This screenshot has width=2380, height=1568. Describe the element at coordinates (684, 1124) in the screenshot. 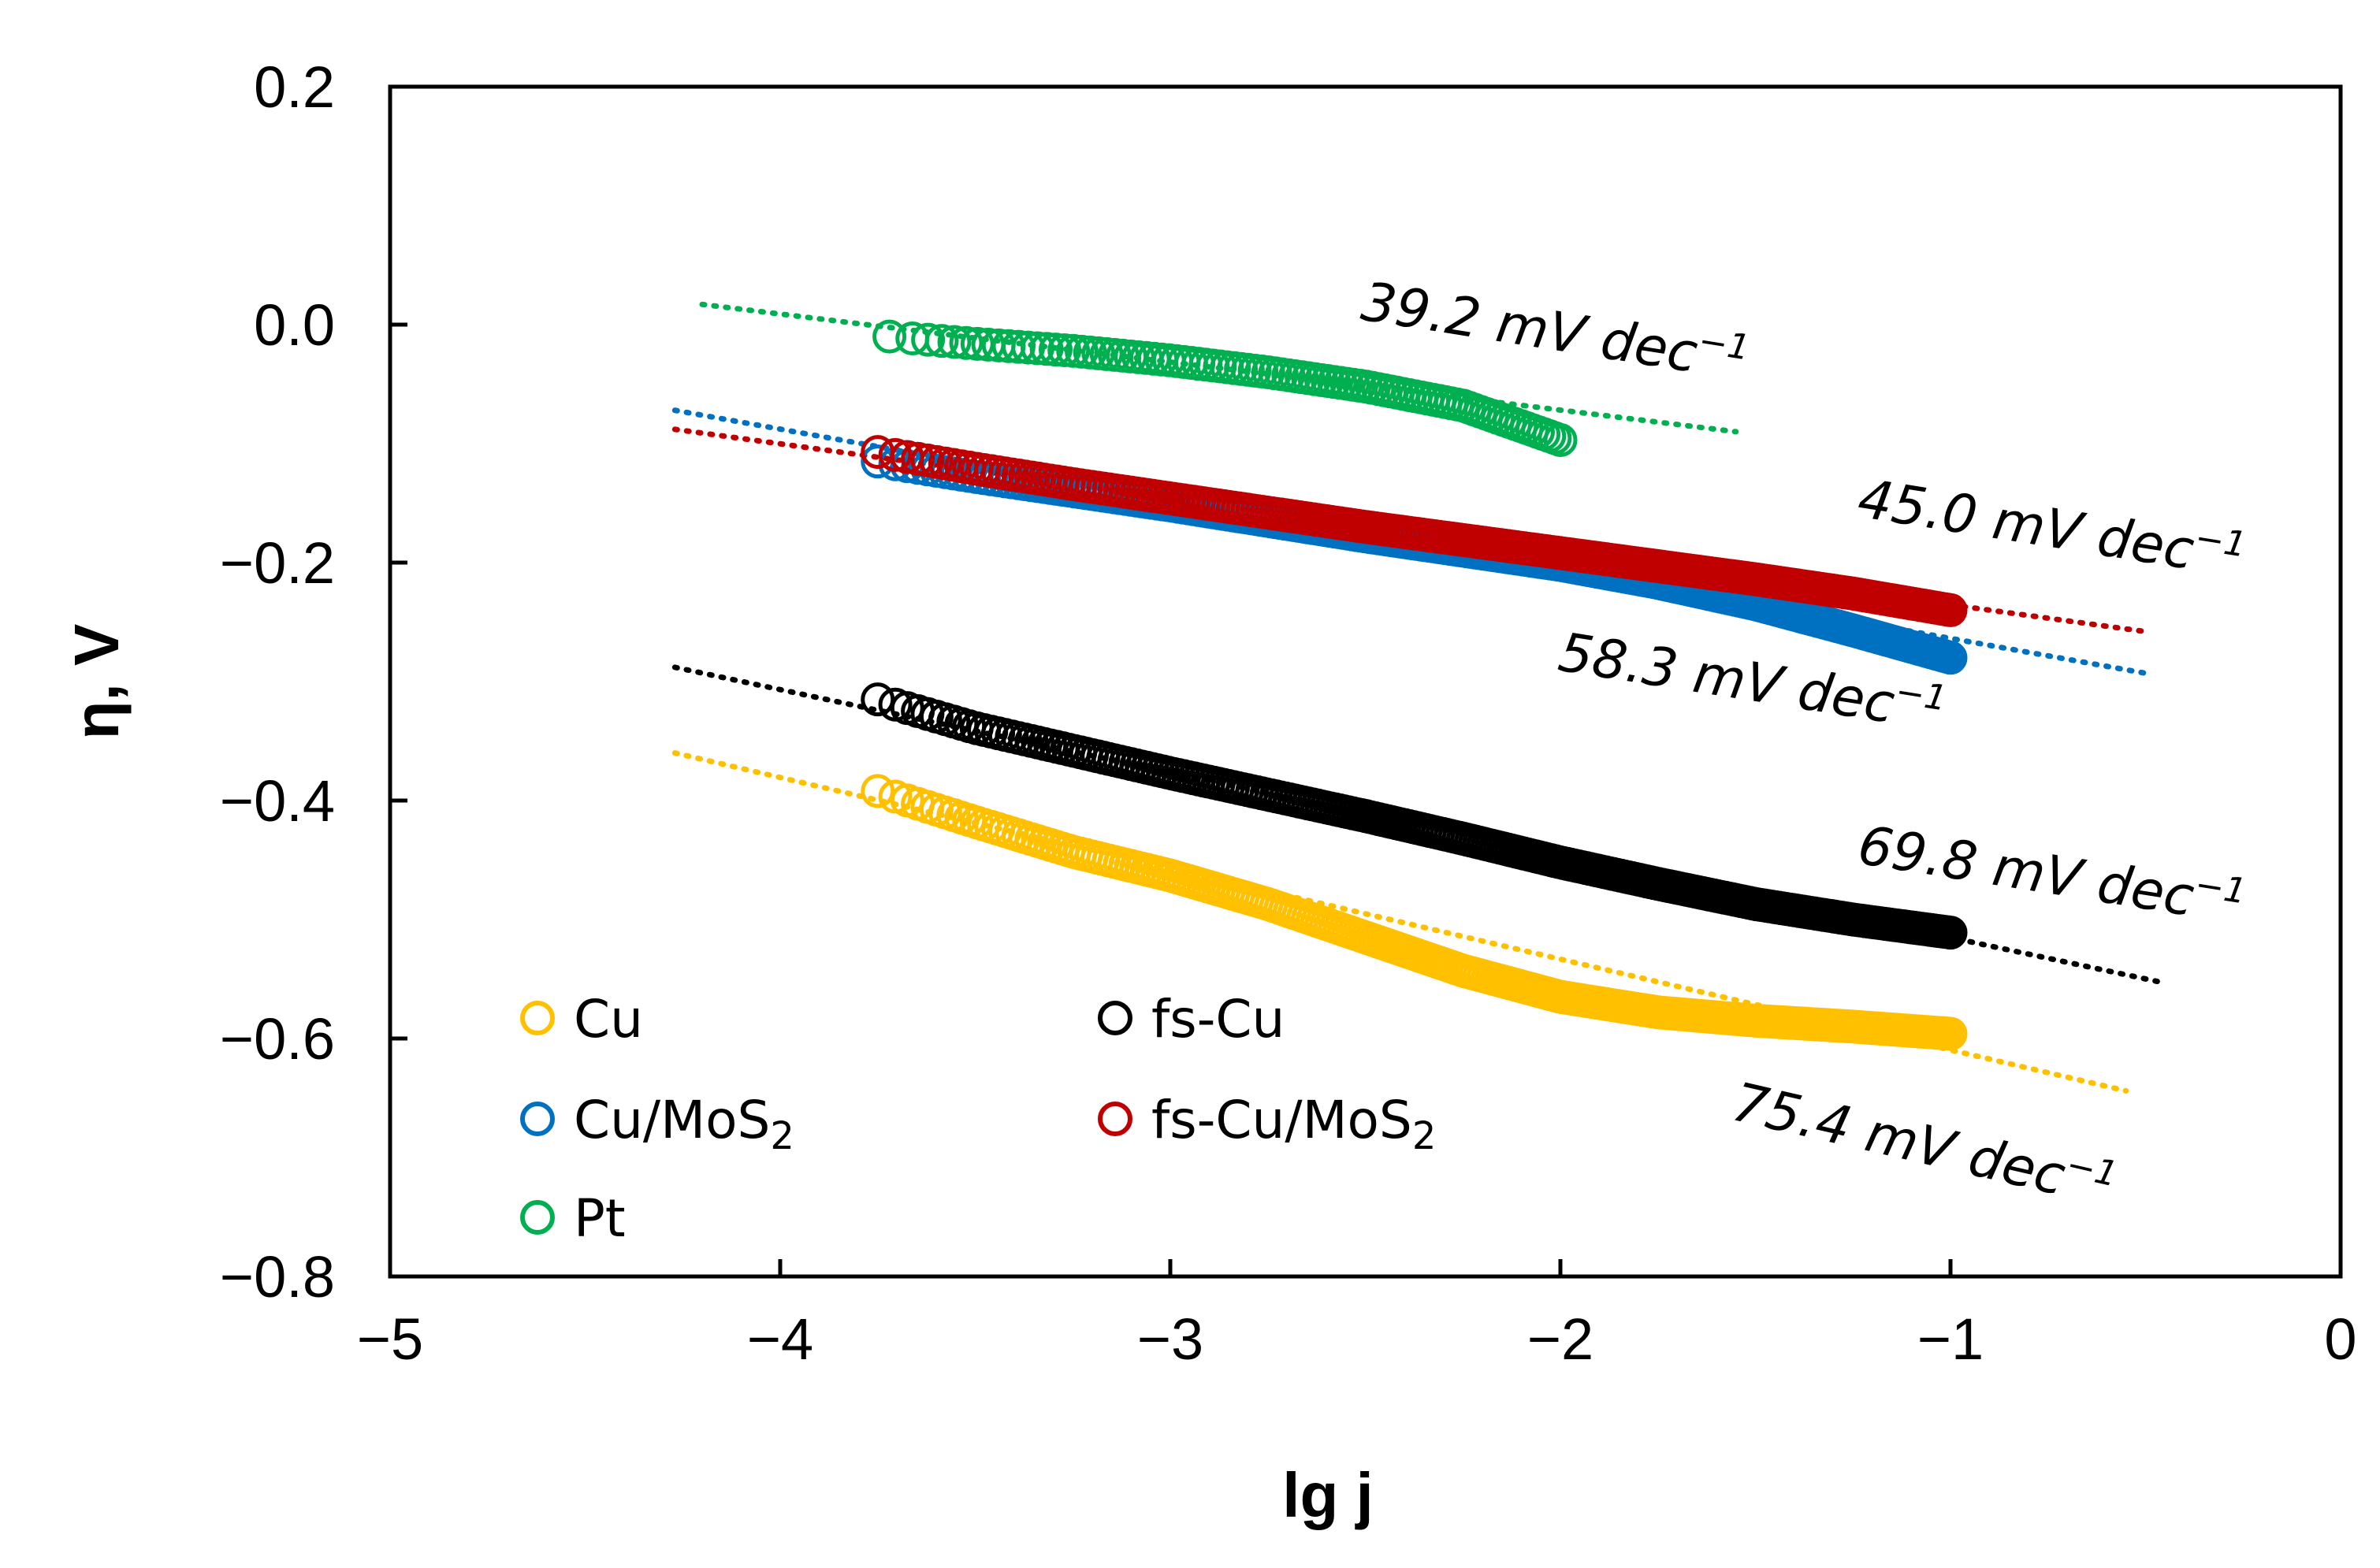

I see `legend-label-cu-mos2: Cu/MoS2` at that location.